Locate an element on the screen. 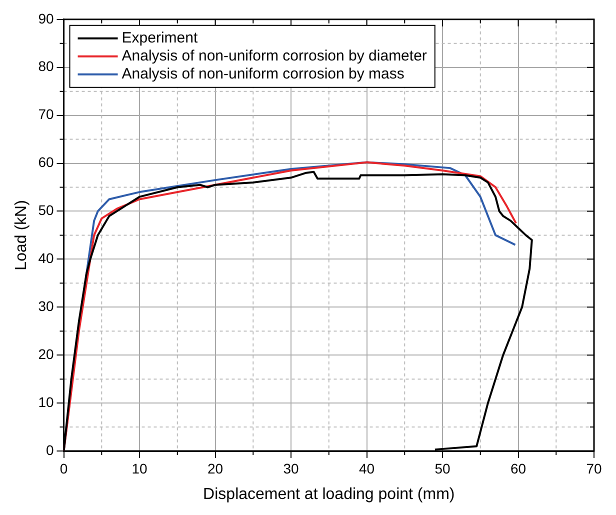  y-axis-title: Load (kN) is located at coordinates (21, 235).